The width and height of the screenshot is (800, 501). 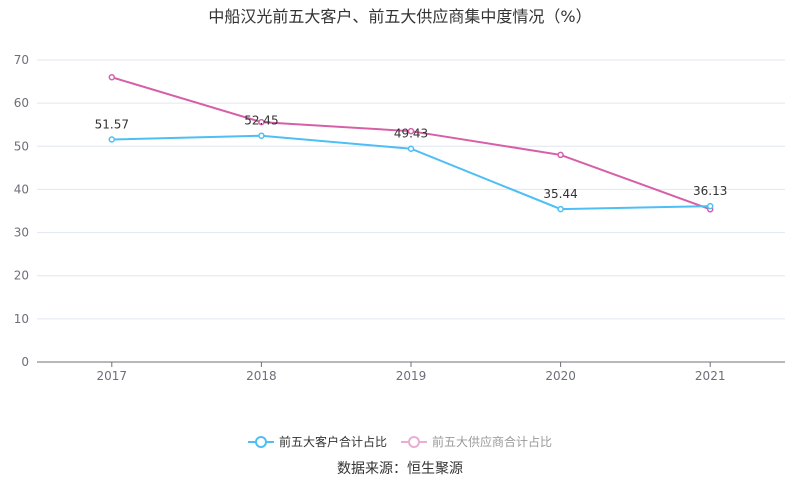 I want to click on data-label: 49.43, so click(x=411, y=134).